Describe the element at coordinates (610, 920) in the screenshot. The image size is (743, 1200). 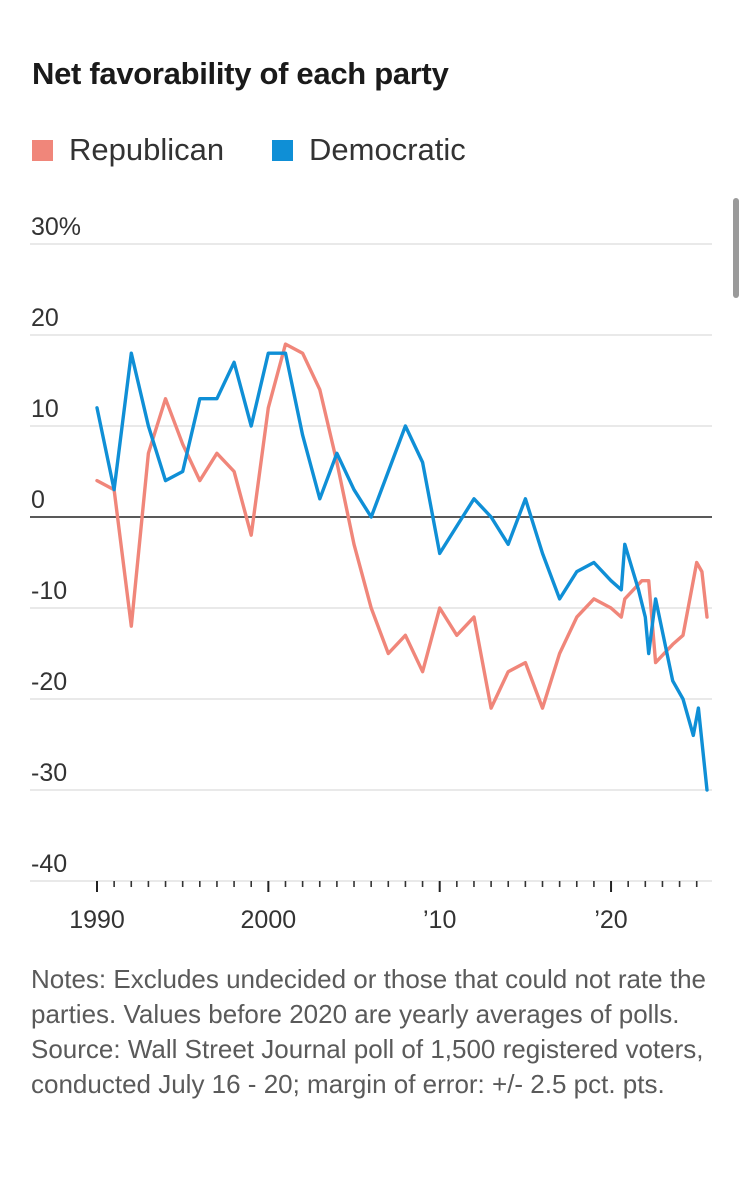
I see `x-tick-label: ’20` at that location.